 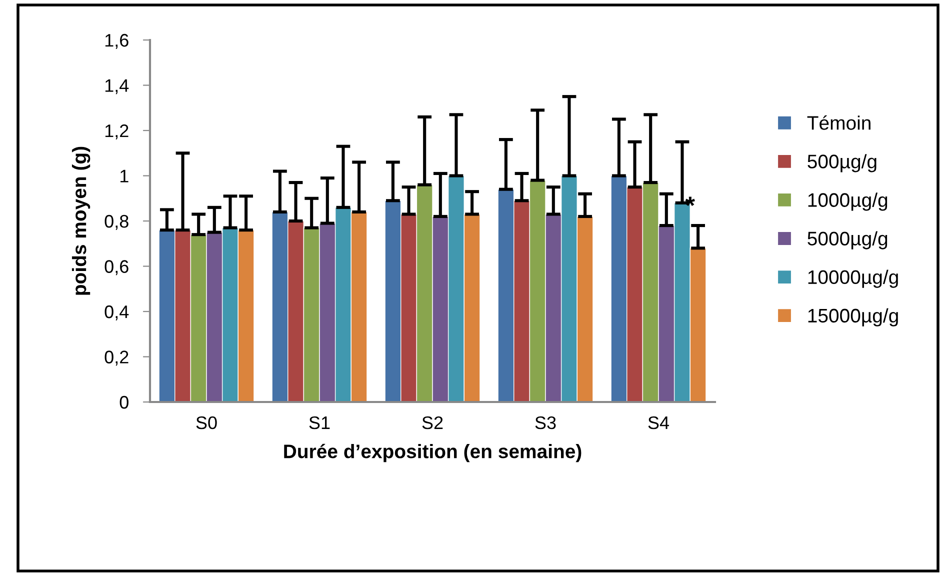 What do you see at coordinates (206, 423) in the screenshot?
I see `x-tick-label: S0` at bounding box center [206, 423].